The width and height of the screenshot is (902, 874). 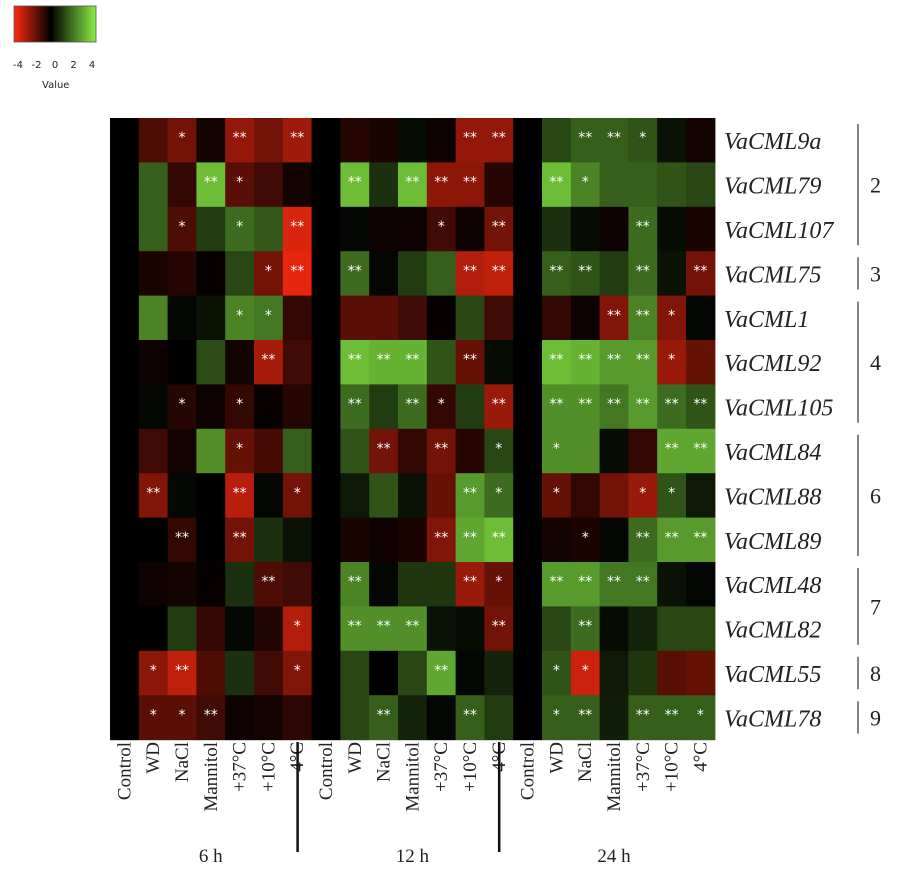 I want to click on time-point-labels: 6 h 12 h 24 h, so click(x=415, y=856).